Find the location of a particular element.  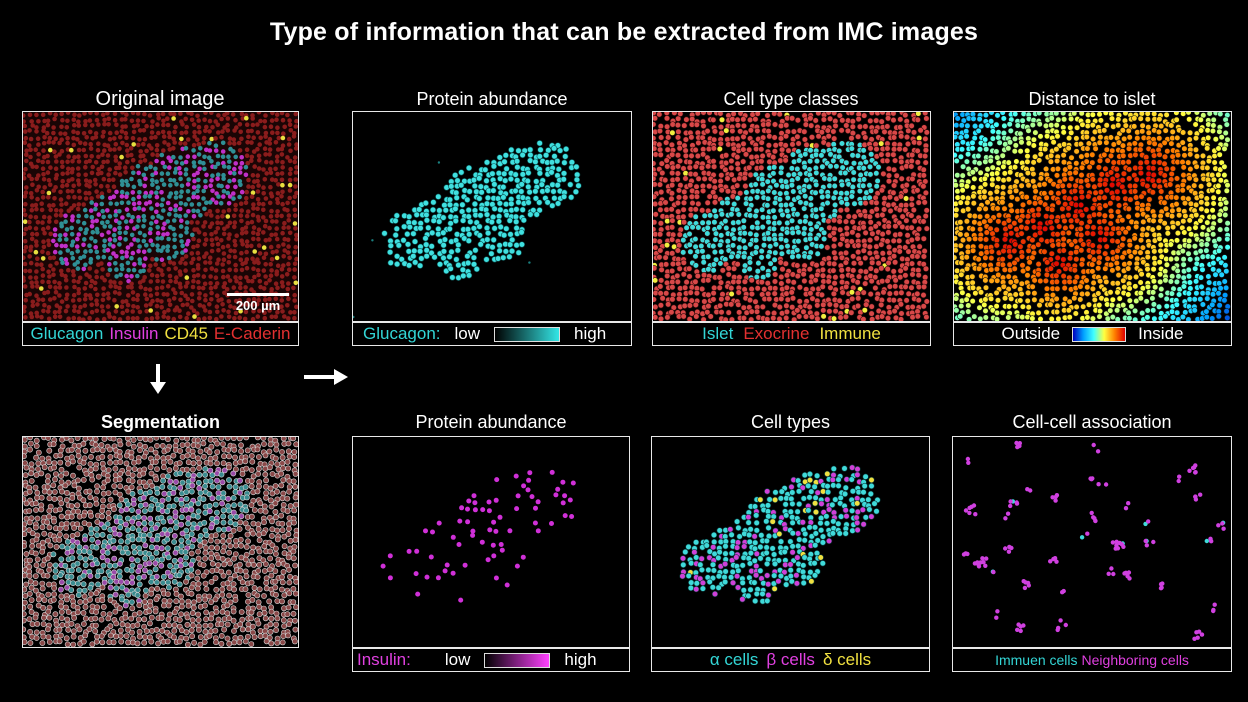

cell-types-title: Cell types is located at coordinates (790, 422).